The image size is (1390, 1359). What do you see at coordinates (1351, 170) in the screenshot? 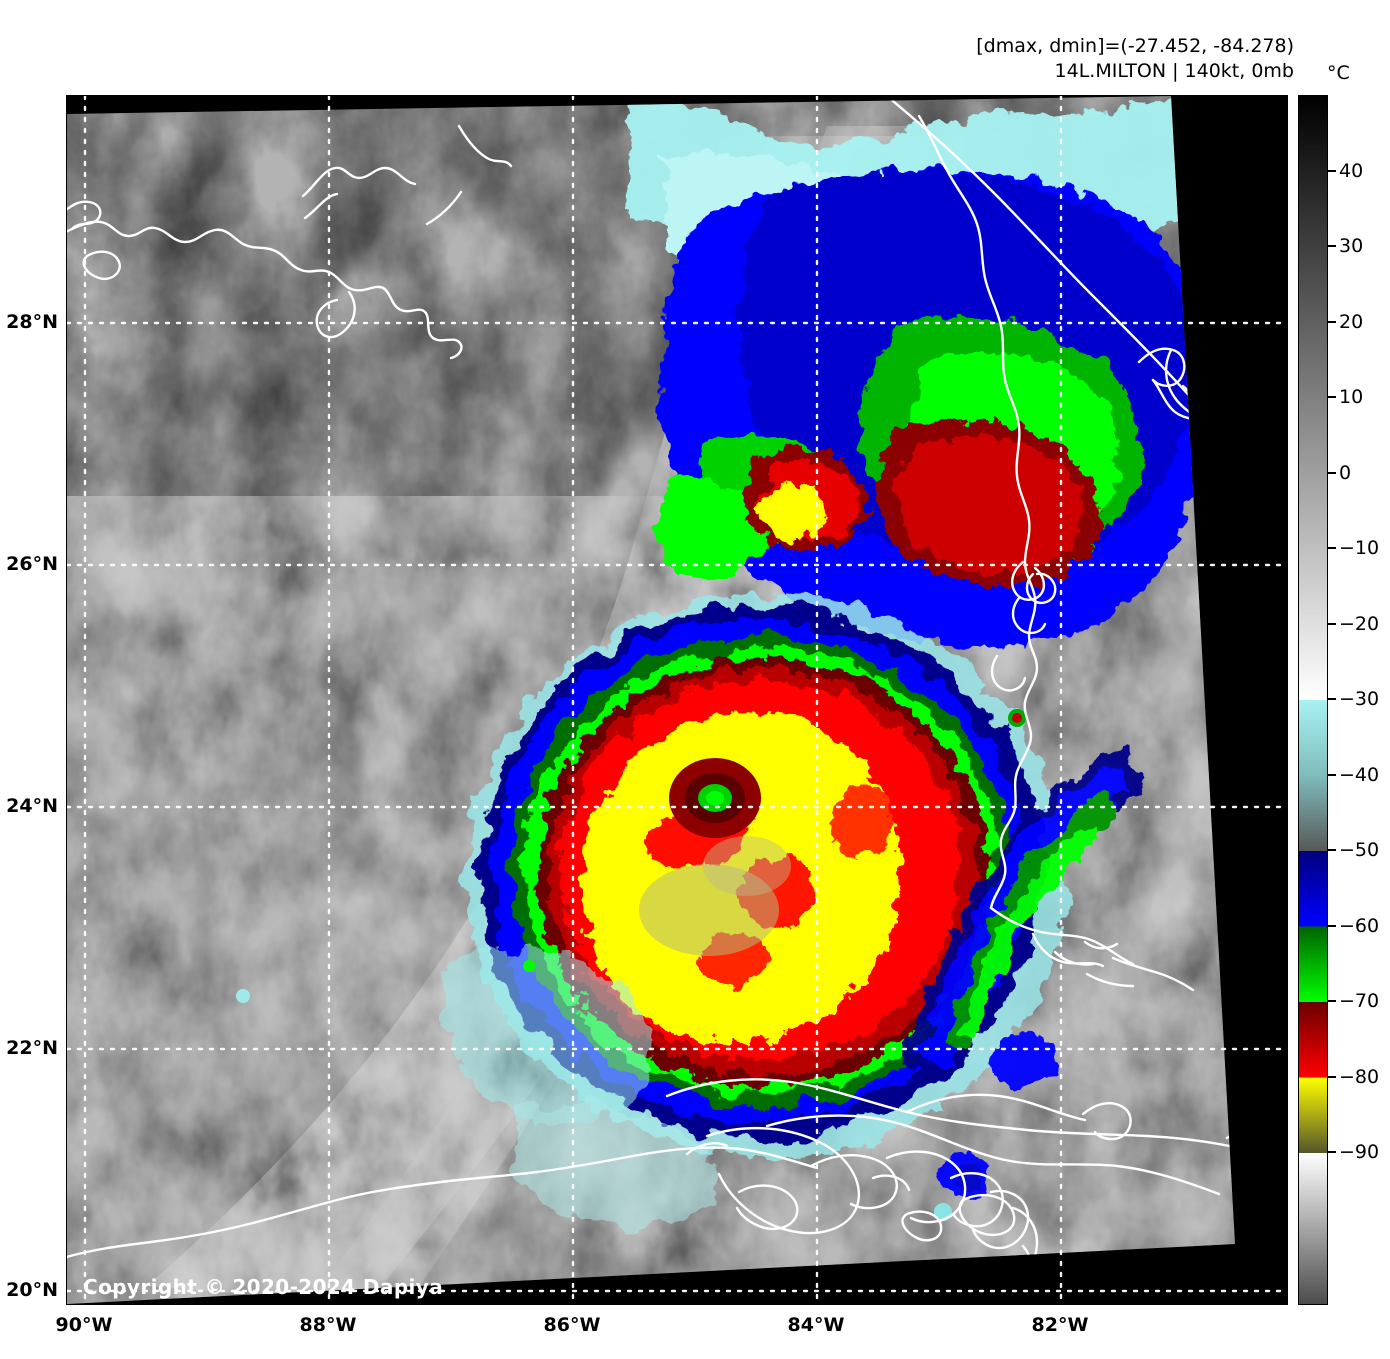
I see `colorbar-tick-label: 40` at bounding box center [1351, 170].